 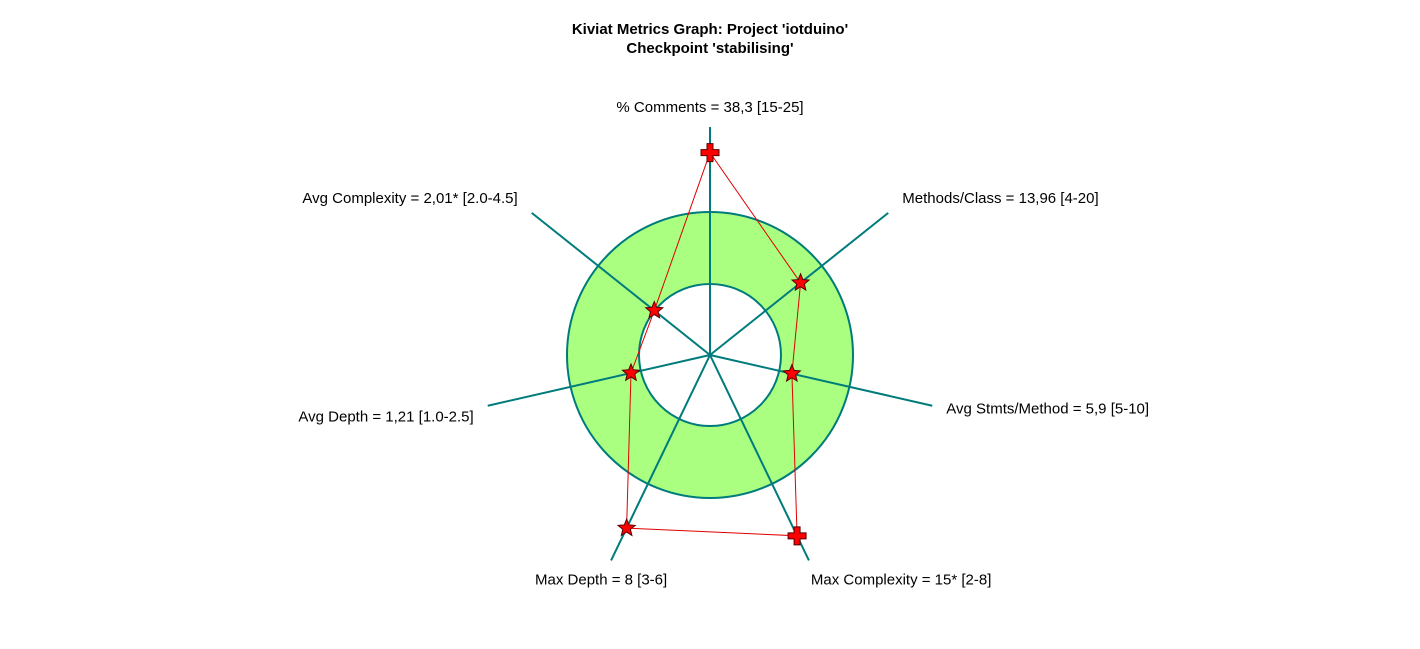 I want to click on metric-series-line, so click(x=714, y=344).